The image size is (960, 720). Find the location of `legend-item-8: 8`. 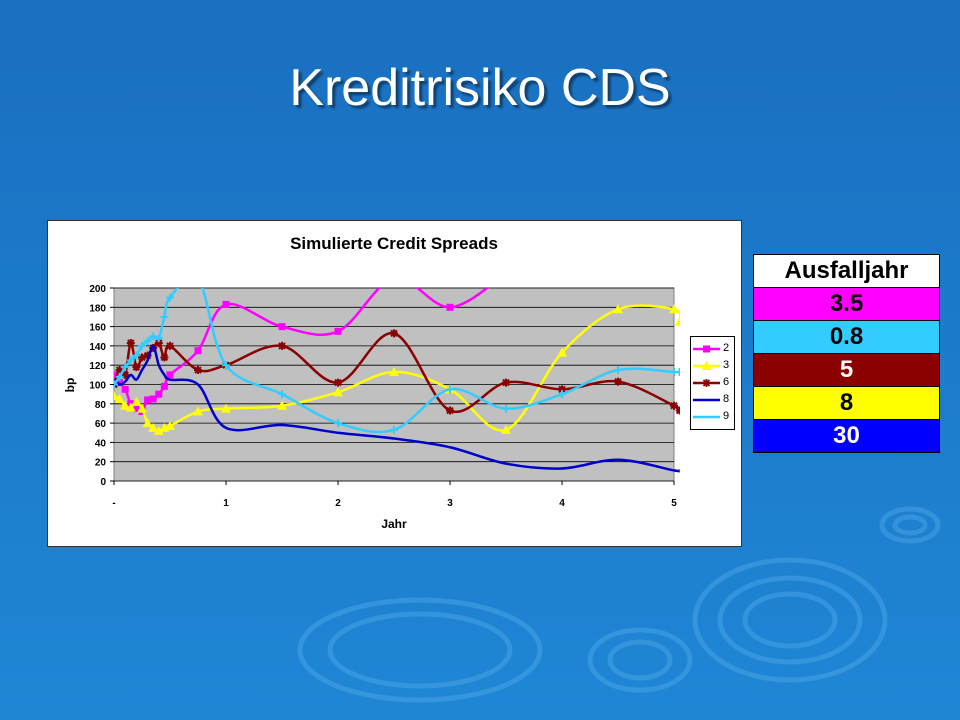

legend-item-8: 8 is located at coordinates (713, 400).